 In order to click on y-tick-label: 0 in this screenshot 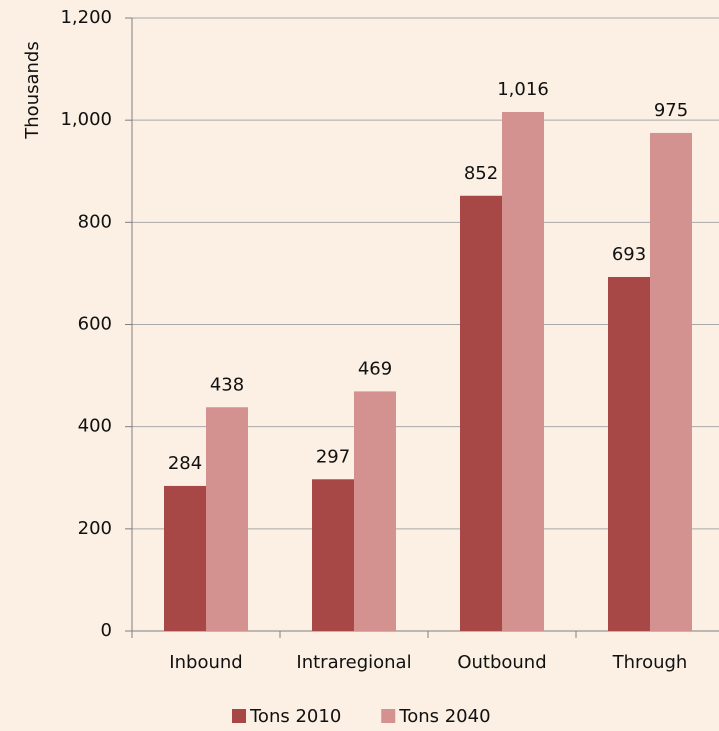, I will do `click(106, 630)`.